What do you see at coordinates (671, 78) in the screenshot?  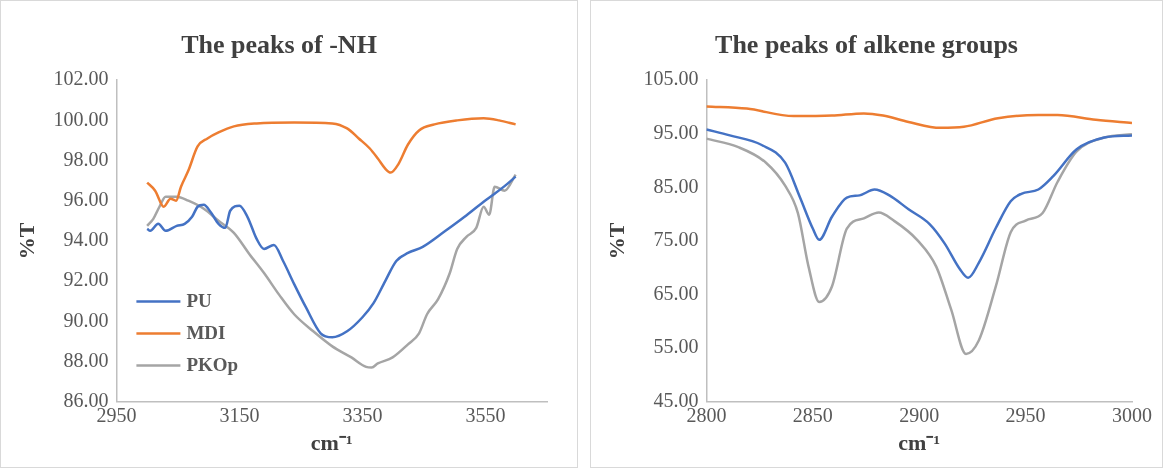 I see `y-tick-label: 105.00` at bounding box center [671, 78].